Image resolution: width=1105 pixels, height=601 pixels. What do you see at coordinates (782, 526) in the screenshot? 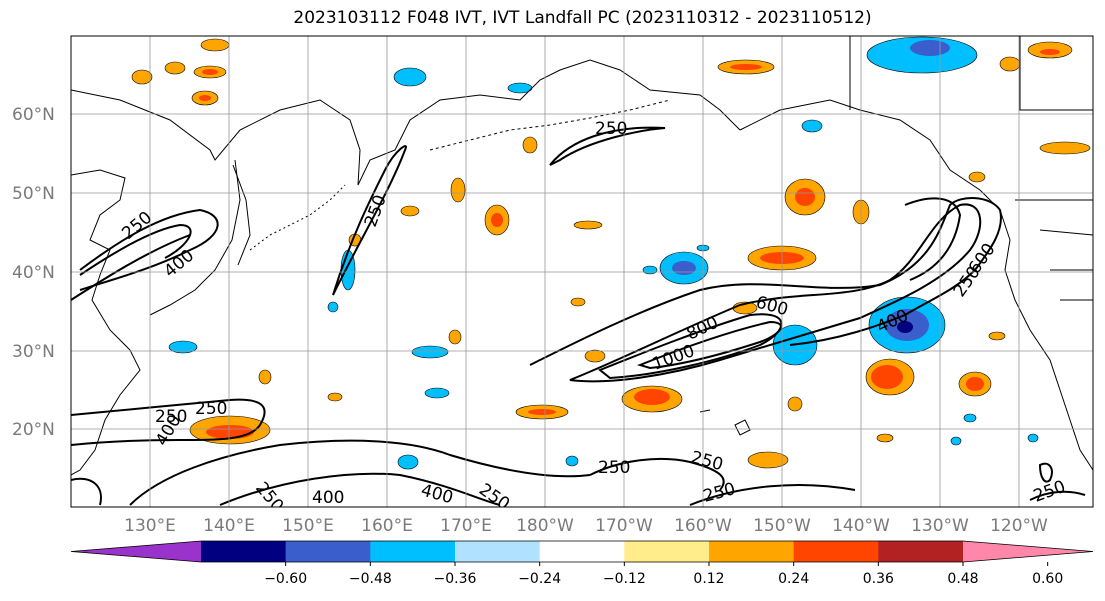
I see `lon-label: 150°W` at bounding box center [782, 526].